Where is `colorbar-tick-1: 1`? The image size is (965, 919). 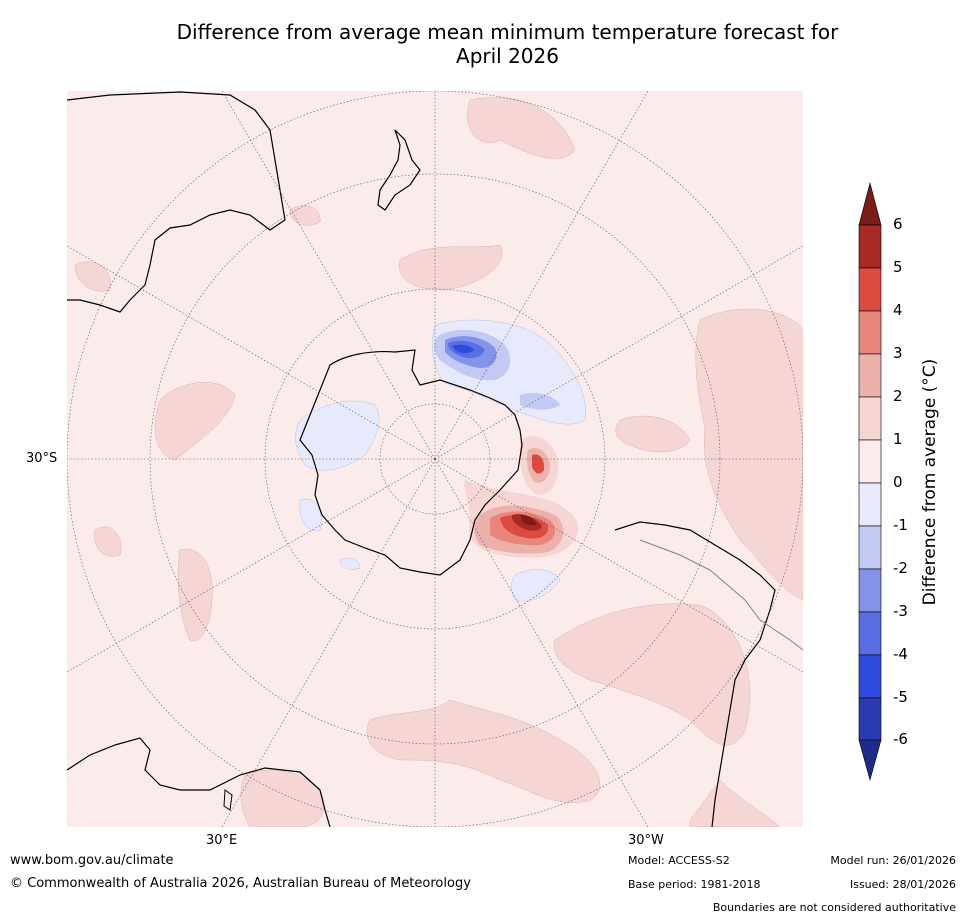
colorbar-tick-1: 1 is located at coordinates (898, 439).